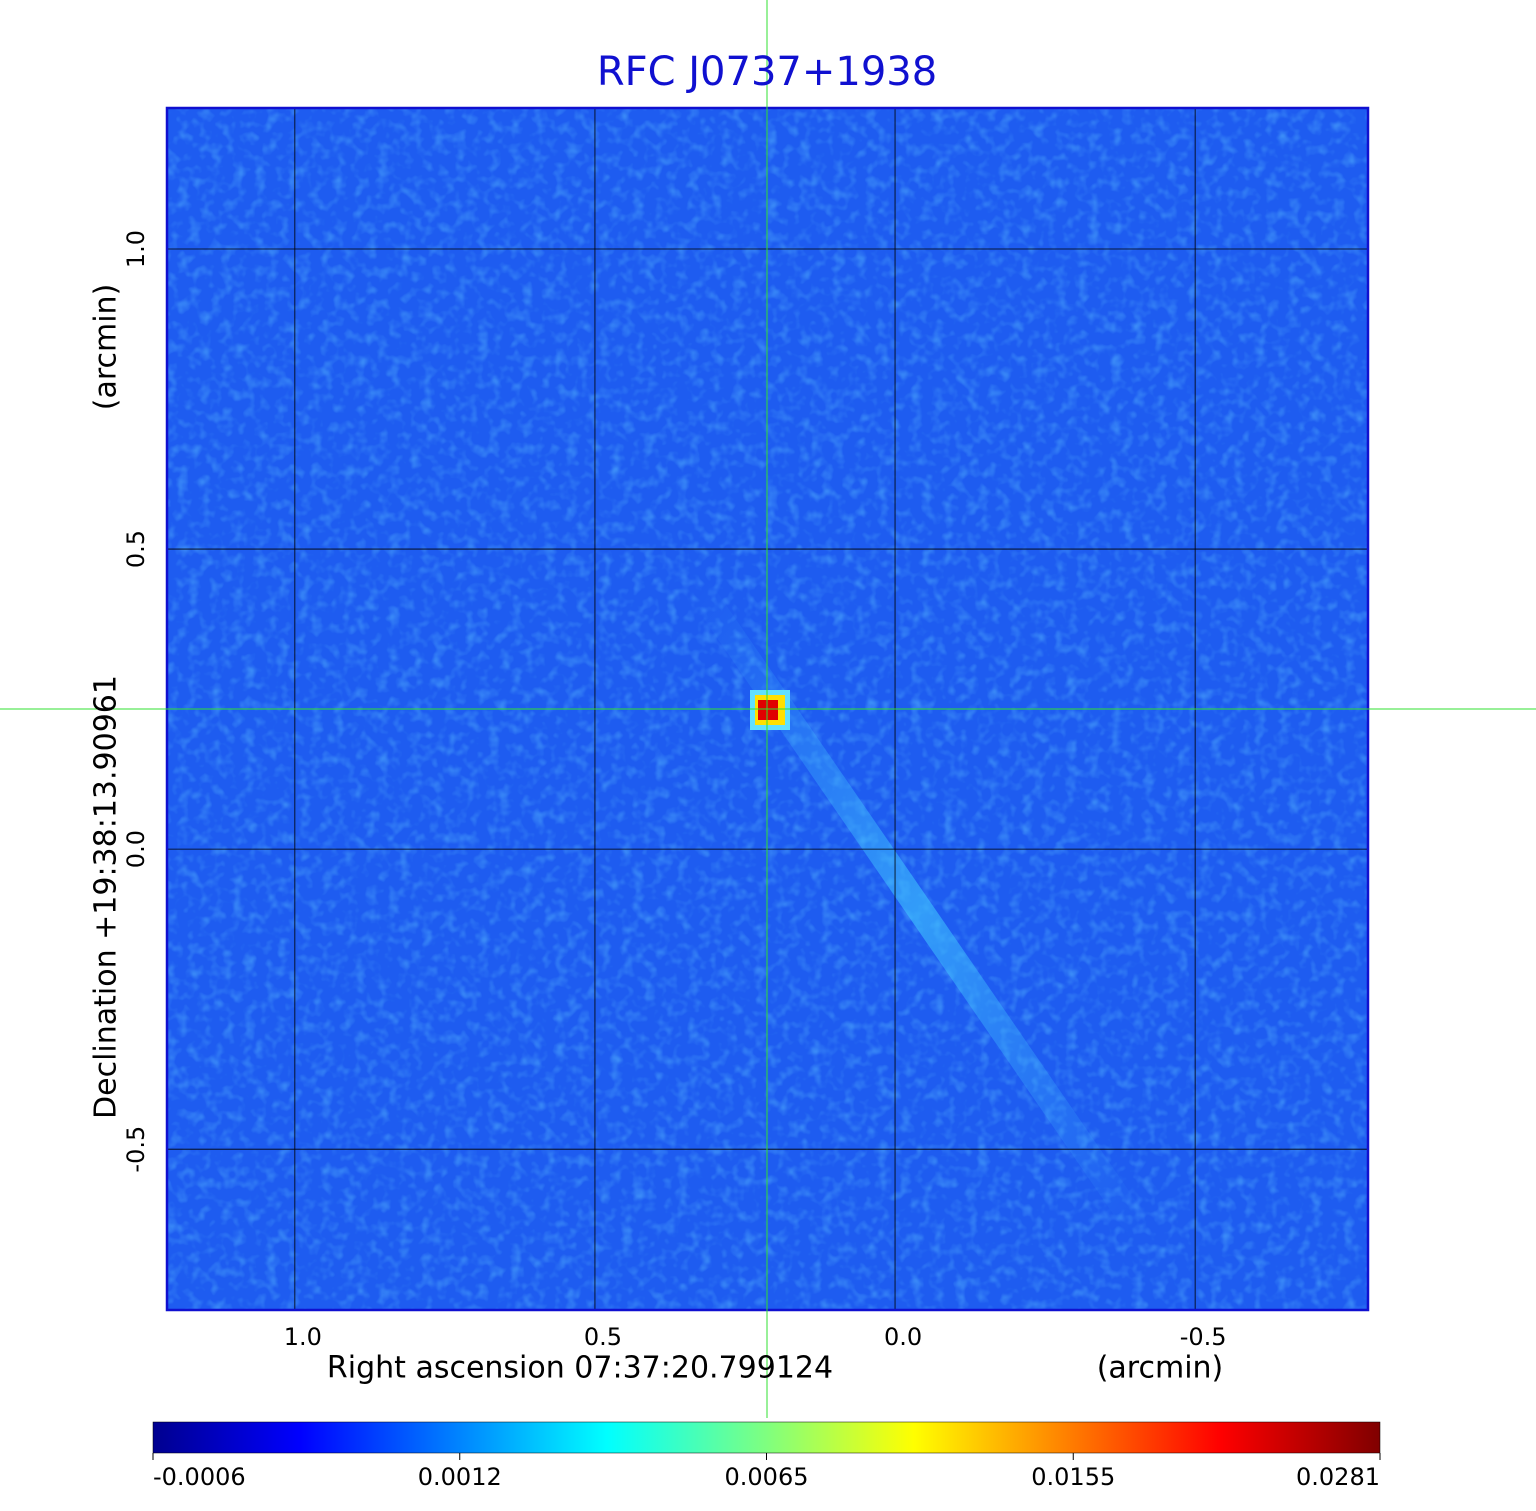  What do you see at coordinates (1203, 1337) in the screenshot?
I see `x-tick-label: -0.5` at bounding box center [1203, 1337].